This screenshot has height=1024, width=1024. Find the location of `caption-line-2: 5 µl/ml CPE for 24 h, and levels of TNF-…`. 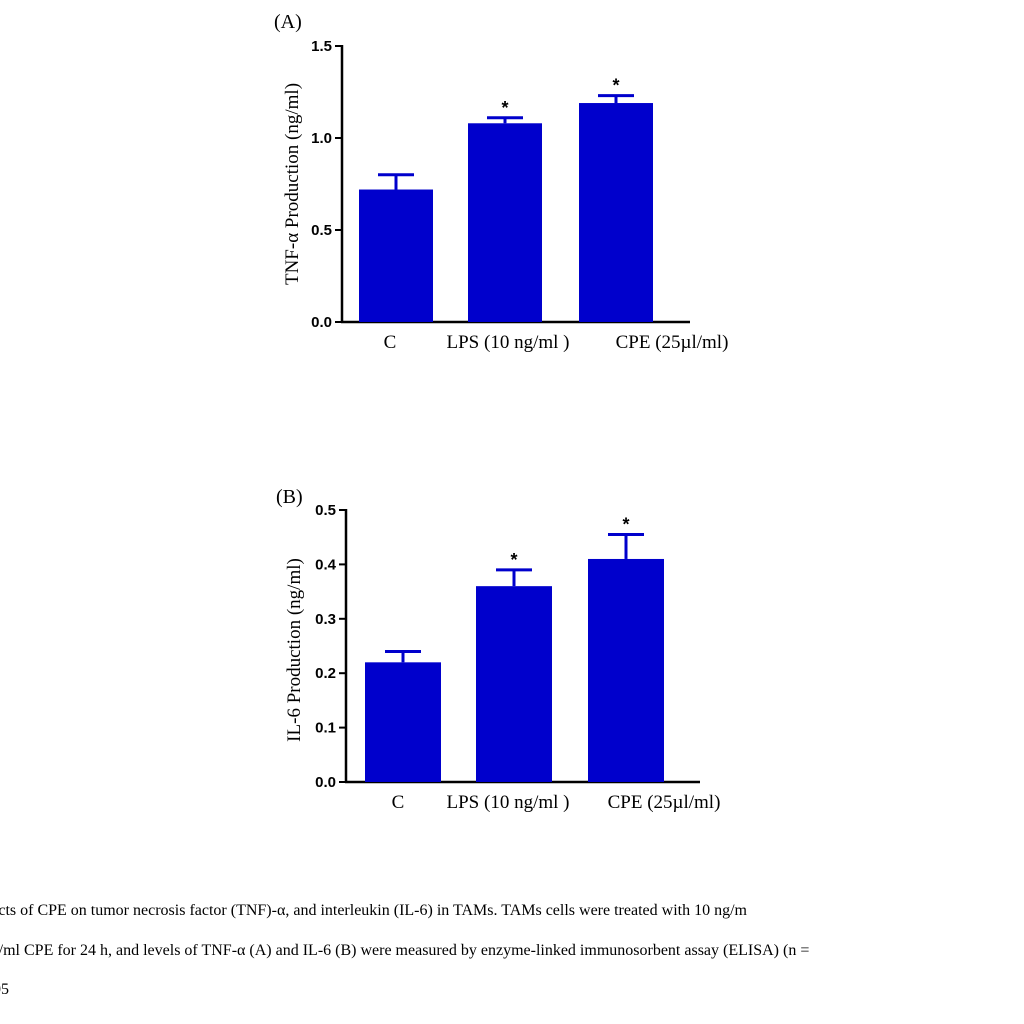

caption-line-2: 5 µl/ml CPE for 24 h, and levels of TNF-… is located at coordinates (405, 950).